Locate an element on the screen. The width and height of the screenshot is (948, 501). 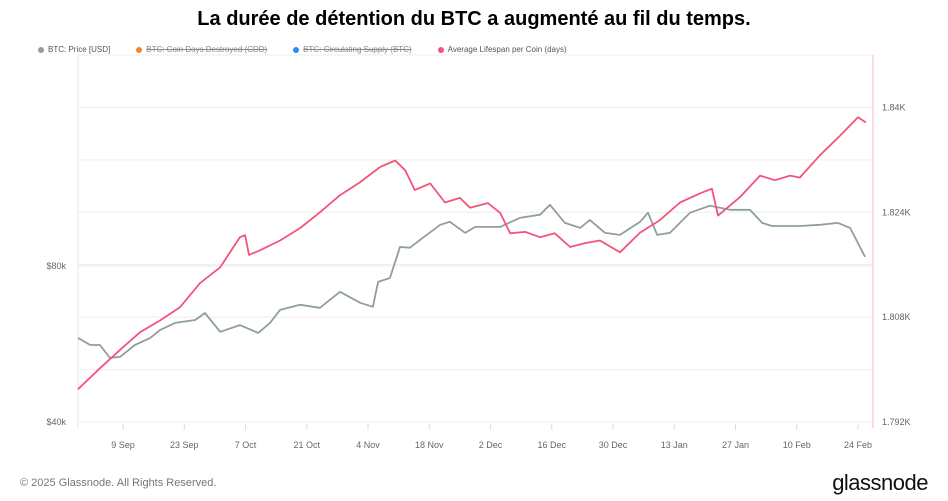
legend-label: BTC: Price [USD] is located at coordinates (79, 49).